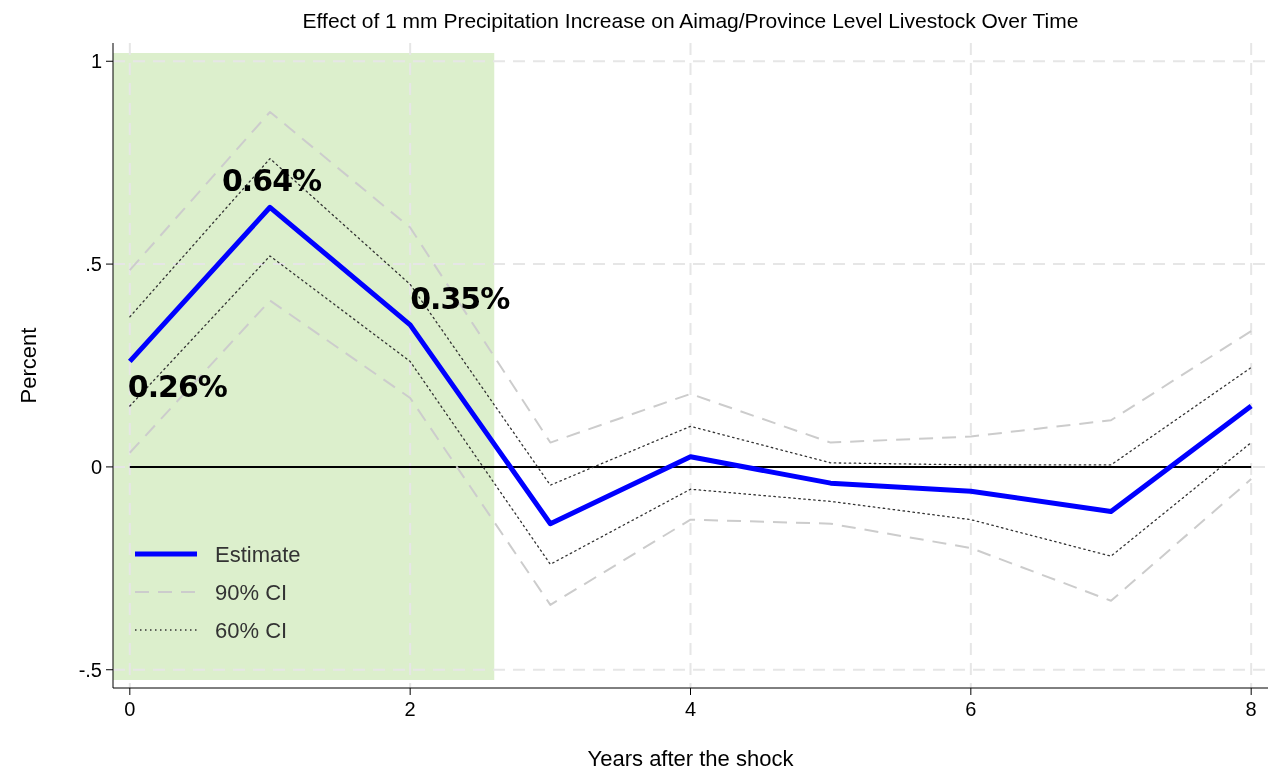  I want to click on annotation: 0.64%, so click(272, 181).